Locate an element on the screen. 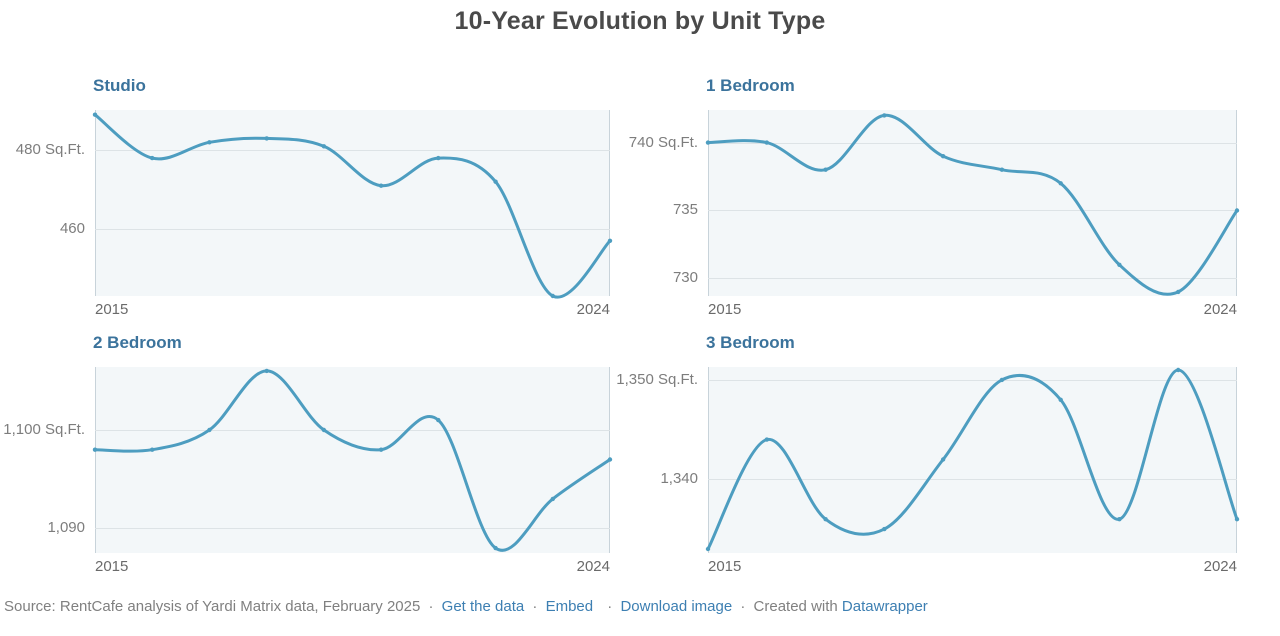 The height and width of the screenshot is (636, 1280). created-with-text: Created with is located at coordinates (795, 606).